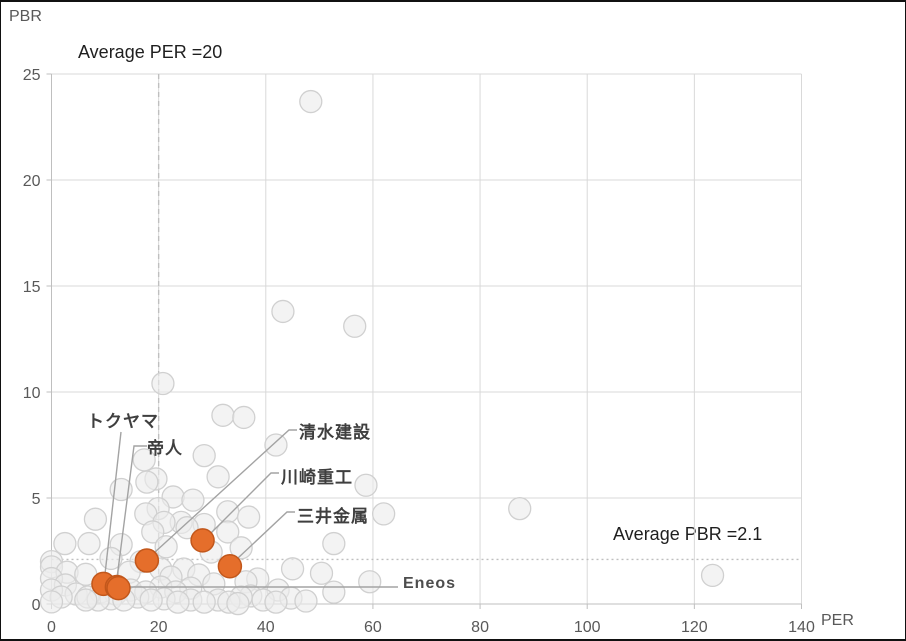 The image size is (906, 641). What do you see at coordinates (150, 52) in the screenshot?
I see `average-per-annotation: Average PER =20` at bounding box center [150, 52].